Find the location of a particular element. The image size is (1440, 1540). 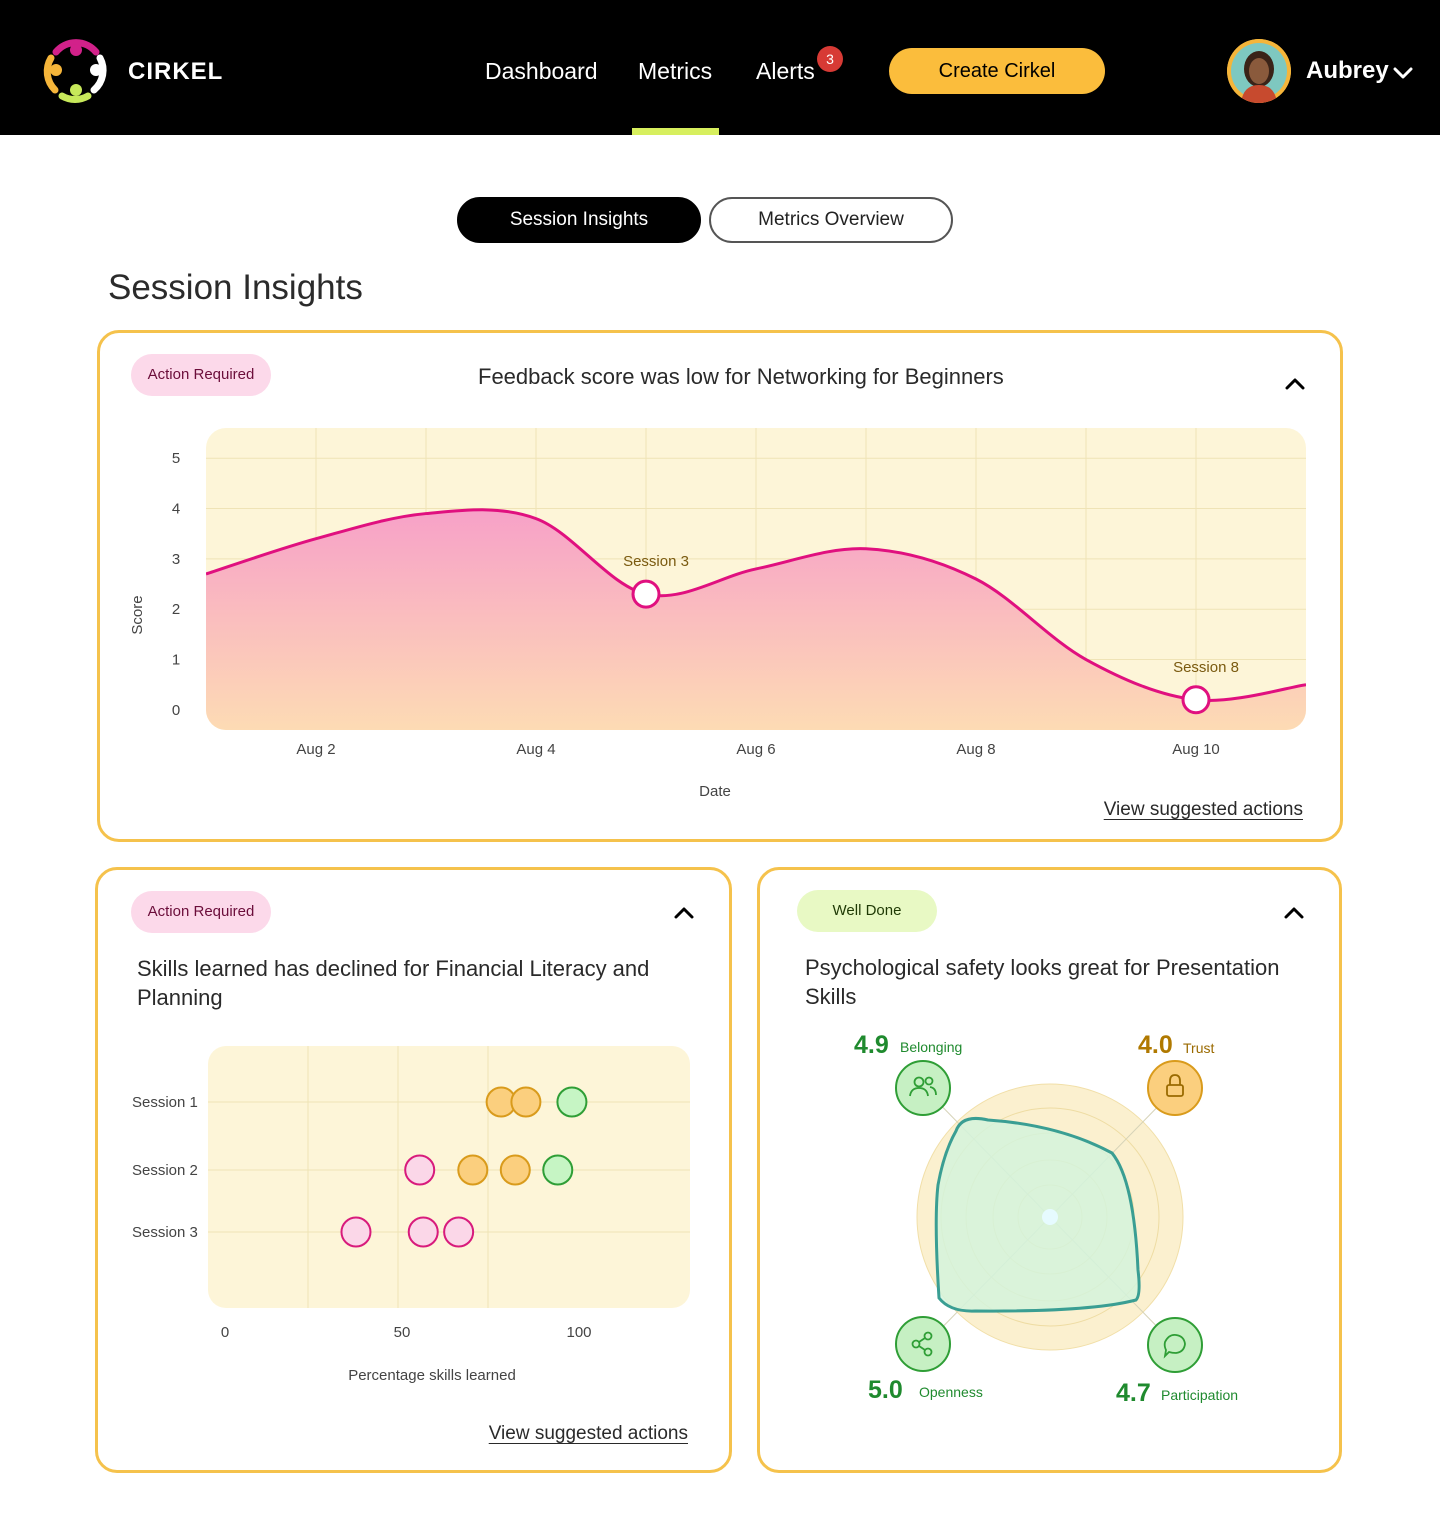

y-tick-label: 1 is located at coordinates (176, 660).